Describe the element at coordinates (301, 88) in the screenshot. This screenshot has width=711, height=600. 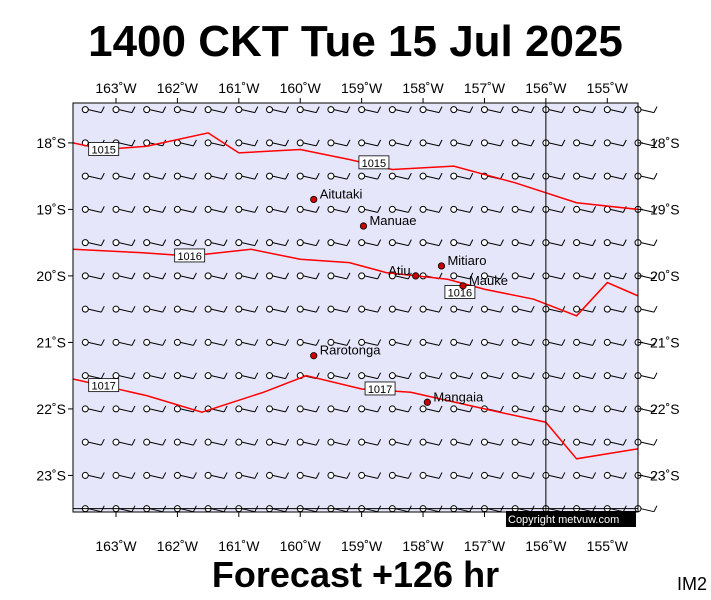
I see `lon-tick-label-top: 160˚W` at that location.